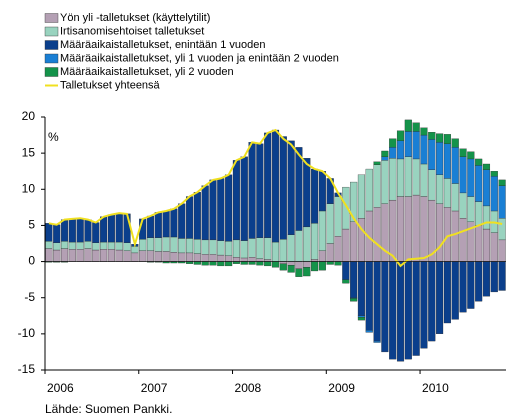 Image resolution: width=508 pixels, height=418 pixels. Describe the element at coordinates (435, 388) in the screenshot. I see `x-tick-label: 2010` at that location.